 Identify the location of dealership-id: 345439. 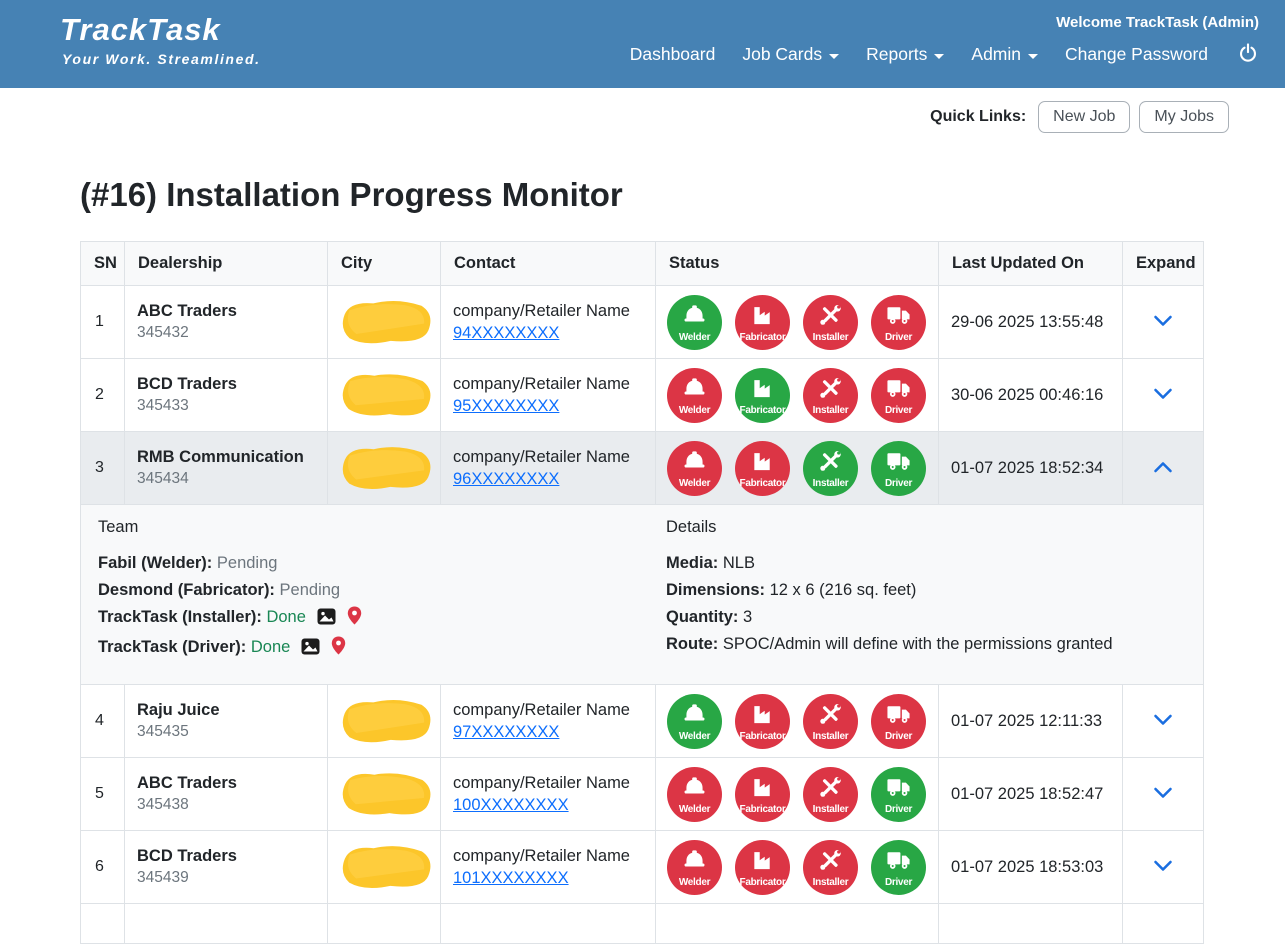
(163, 877).